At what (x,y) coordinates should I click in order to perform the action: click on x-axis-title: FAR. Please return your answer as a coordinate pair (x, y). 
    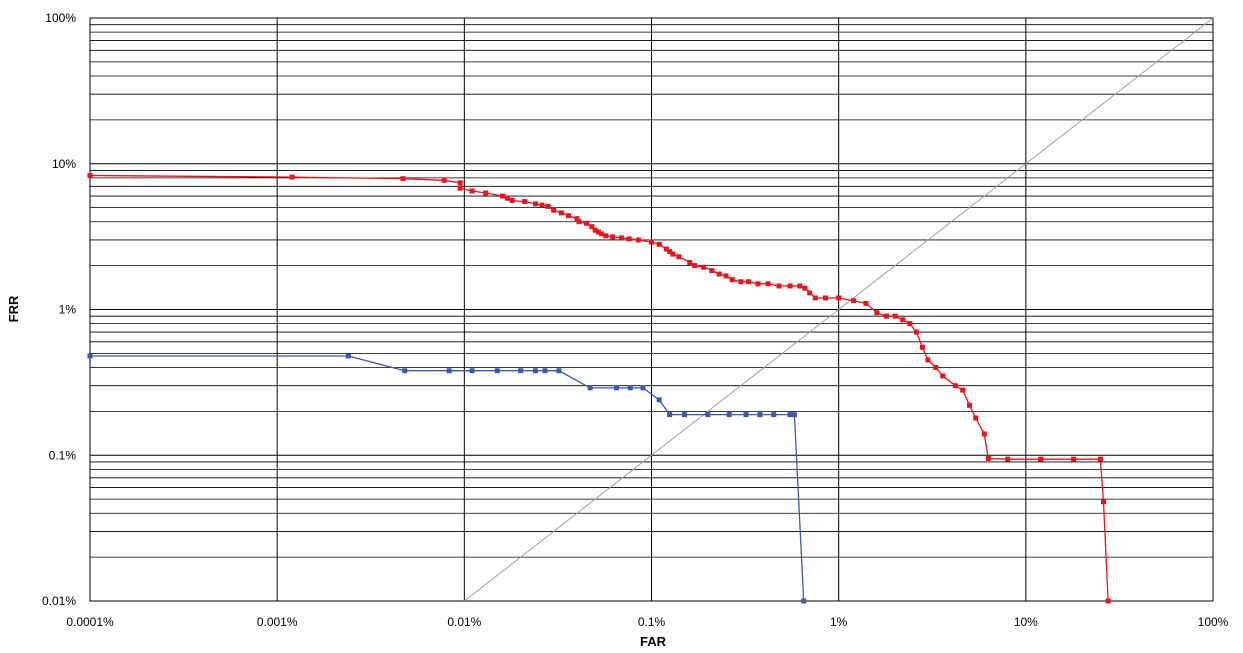
    Looking at the image, I should click on (653, 641).